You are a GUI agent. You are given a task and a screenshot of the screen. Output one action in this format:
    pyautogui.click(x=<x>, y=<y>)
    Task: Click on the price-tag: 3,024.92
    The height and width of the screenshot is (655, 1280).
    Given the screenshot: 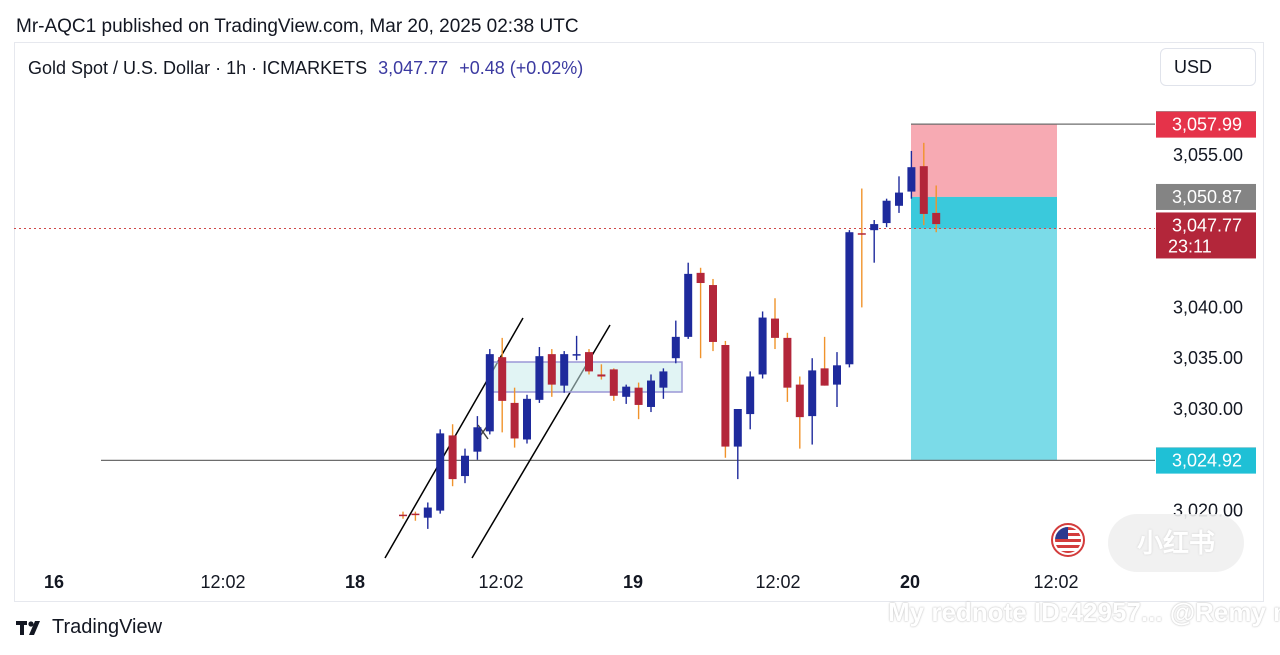 What is the action you would take?
    pyautogui.click(x=1206, y=460)
    